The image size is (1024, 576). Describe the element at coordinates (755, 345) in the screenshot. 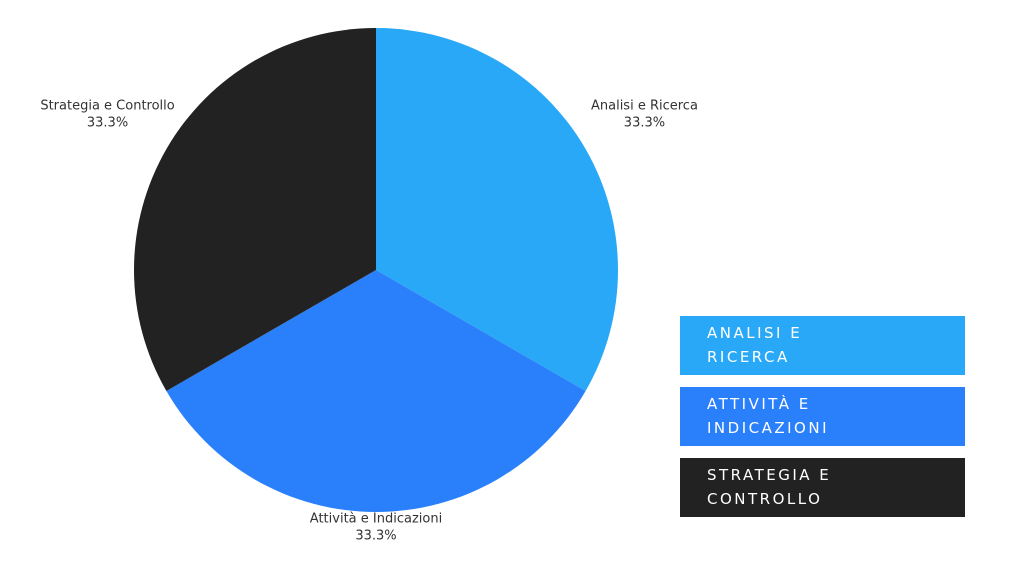

I see `legend-label: Analisi e Ricerca` at that location.